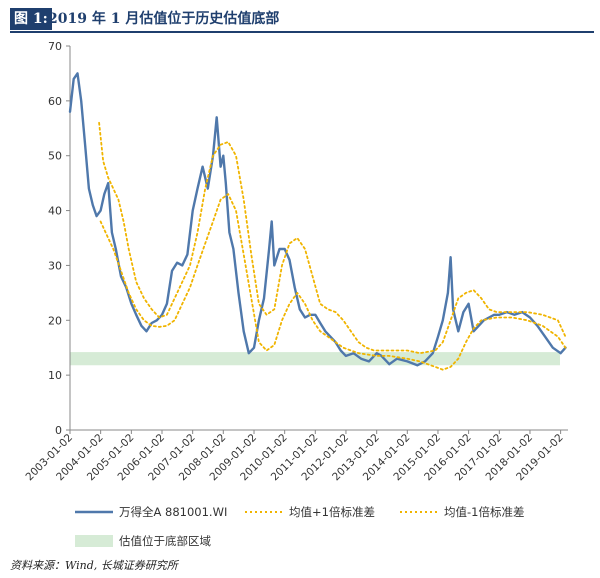 The image size is (600, 578). Describe the element at coordinates (55, 156) in the screenshot. I see `y-tick-label: 50` at that location.